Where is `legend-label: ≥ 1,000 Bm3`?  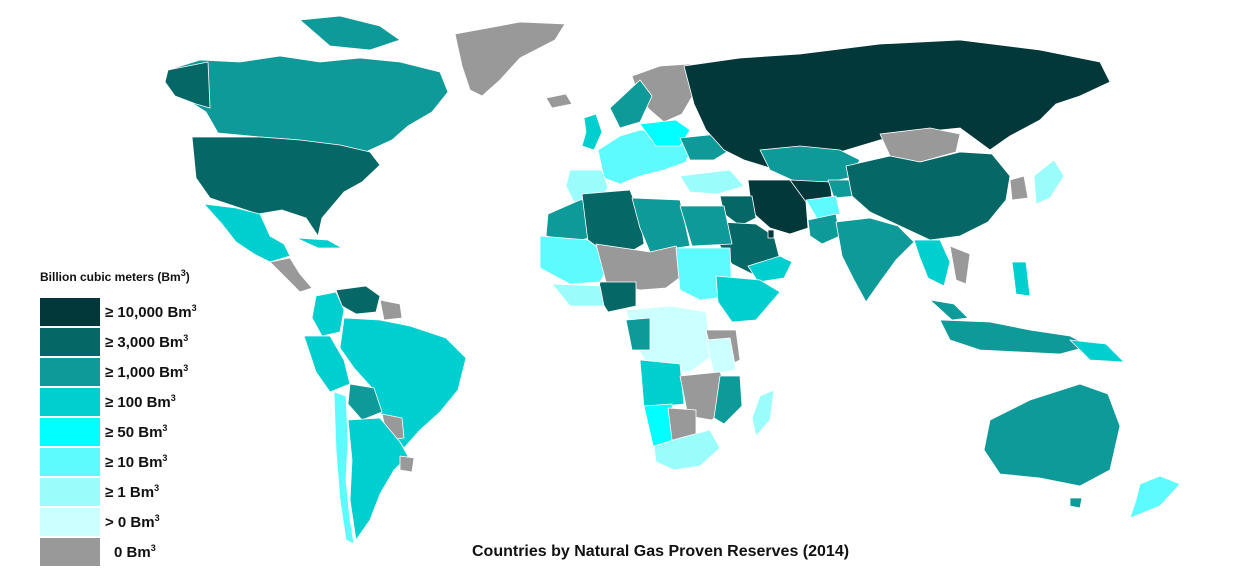
legend-label: ≥ 1,000 Bm3 is located at coordinates (147, 372).